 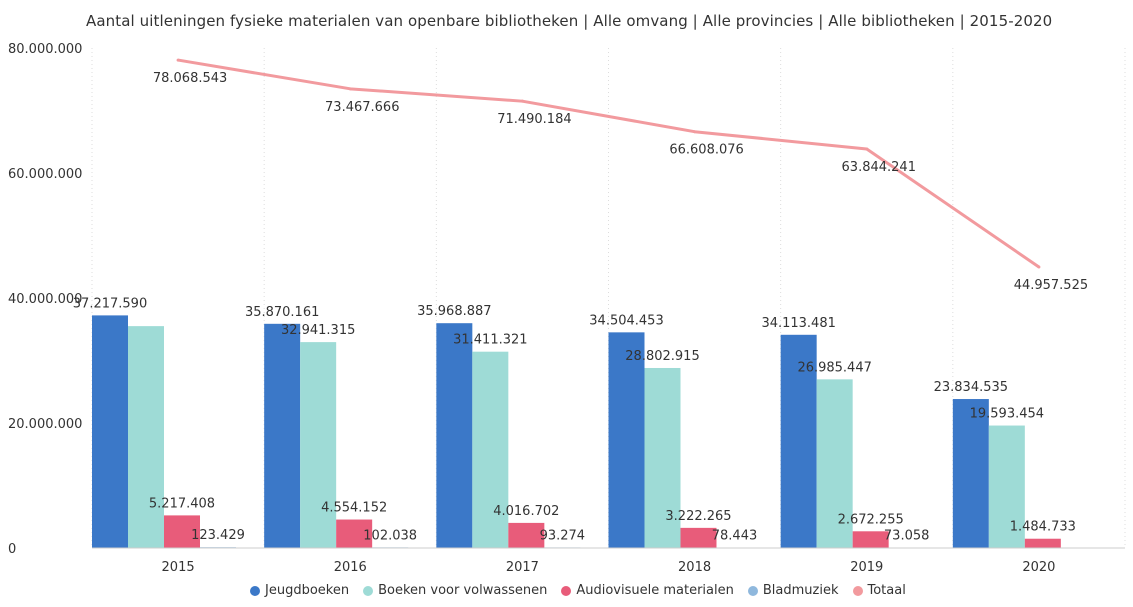 What do you see at coordinates (490, 340) in the screenshot?
I see `data-label: 31.411.321` at bounding box center [490, 340].